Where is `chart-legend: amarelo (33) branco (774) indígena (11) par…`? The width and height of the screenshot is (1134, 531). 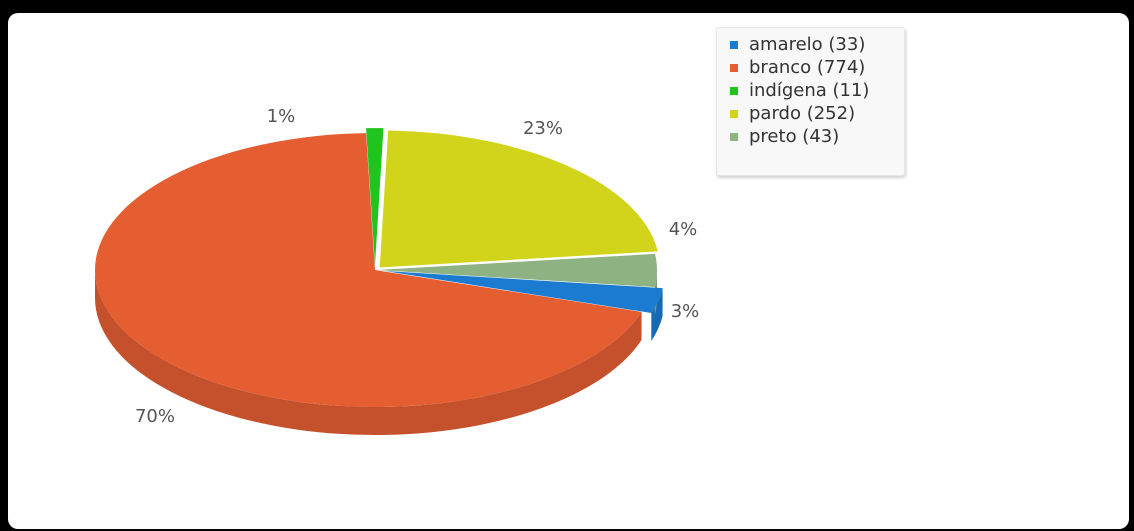 chart-legend: amarelo (33) branco (774) indígena (11) par… is located at coordinates (810, 101).